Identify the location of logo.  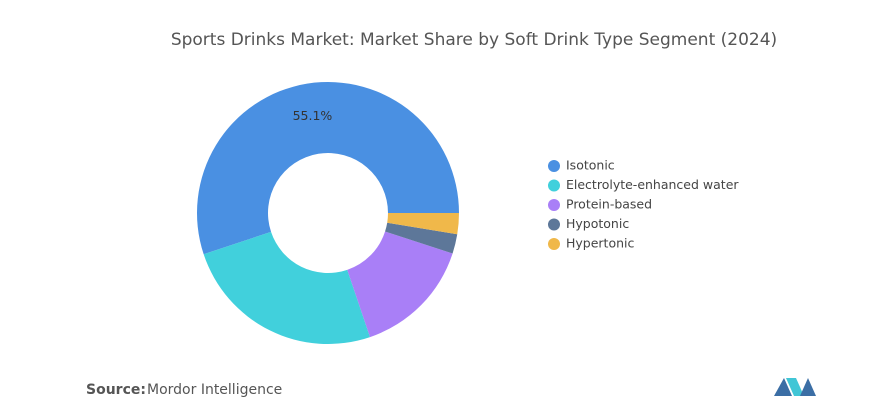
(795, 387).